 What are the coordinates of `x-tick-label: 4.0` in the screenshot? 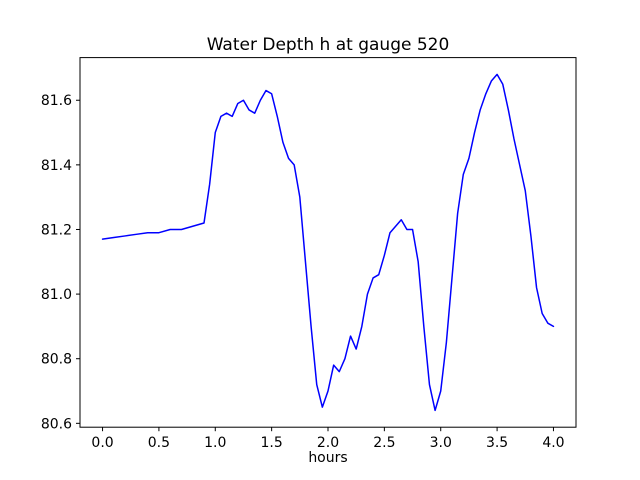 It's located at (553, 443).